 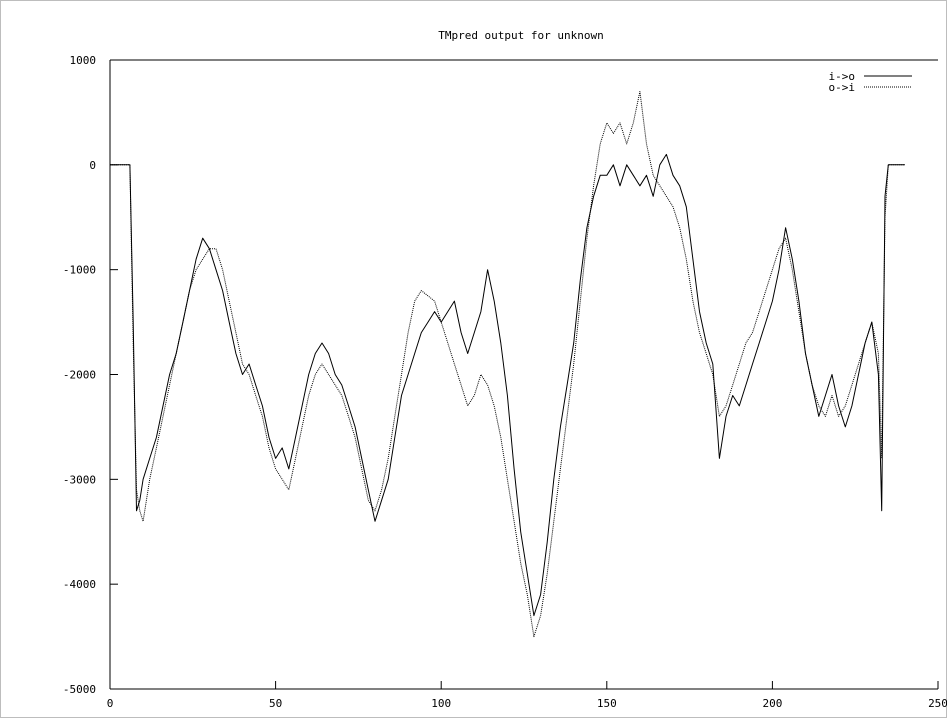 I want to click on y-tick-label: -3000, so click(x=79, y=479).